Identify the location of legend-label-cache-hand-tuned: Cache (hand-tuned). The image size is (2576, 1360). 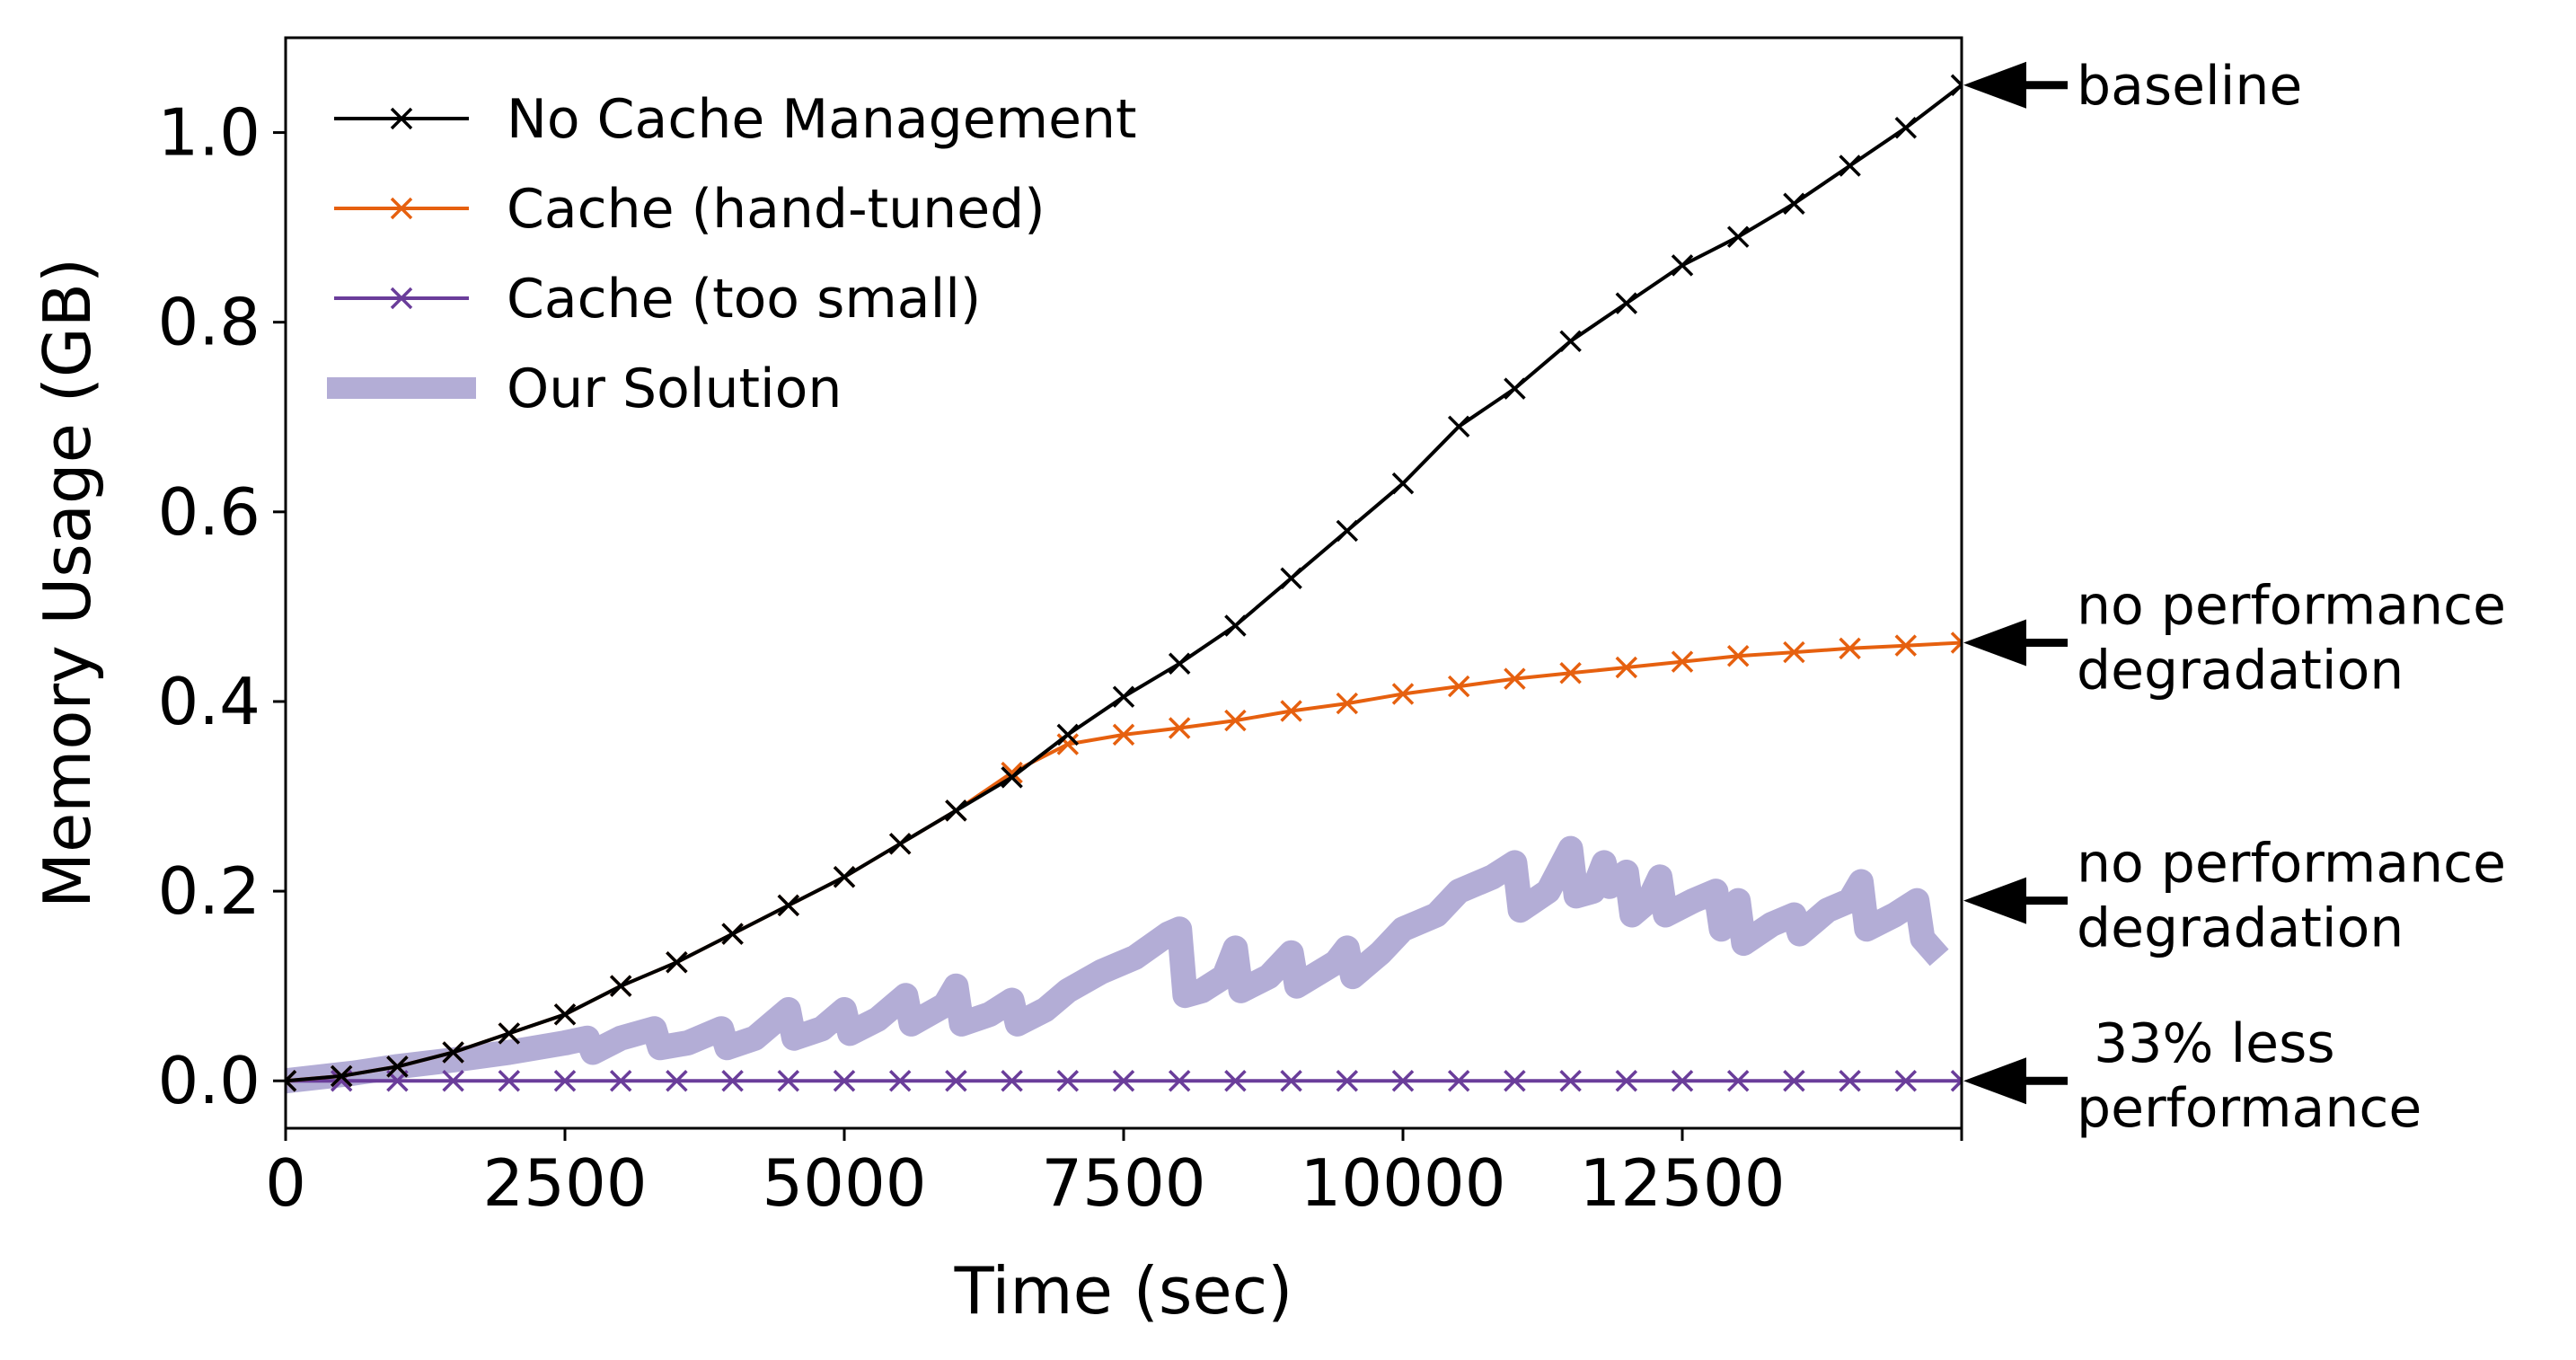
(776, 209).